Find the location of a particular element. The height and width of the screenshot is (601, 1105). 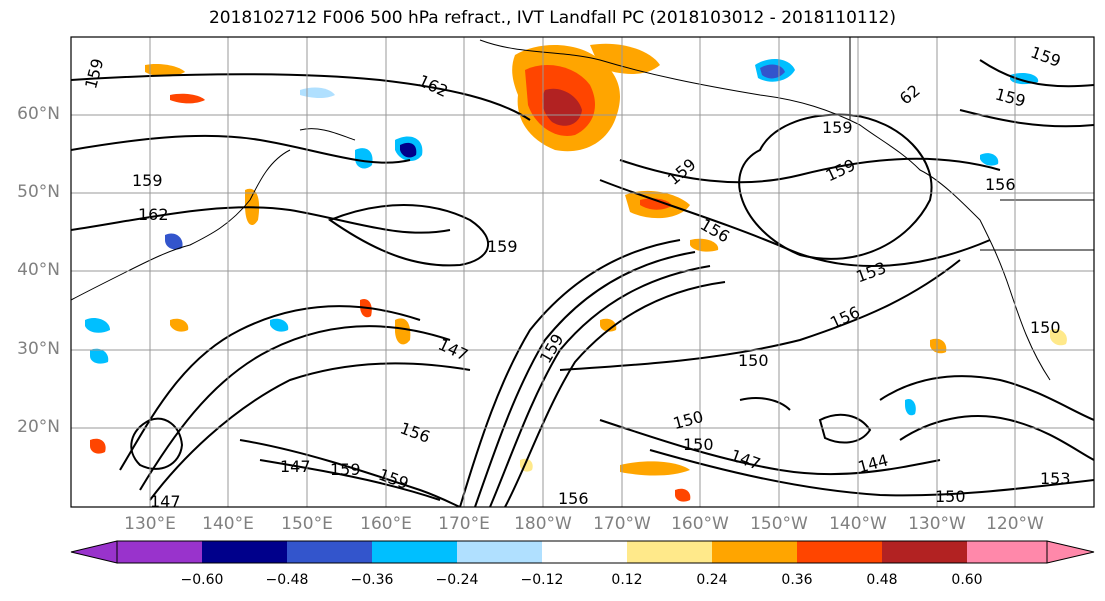

lon-label: 160°E is located at coordinates (386, 524).